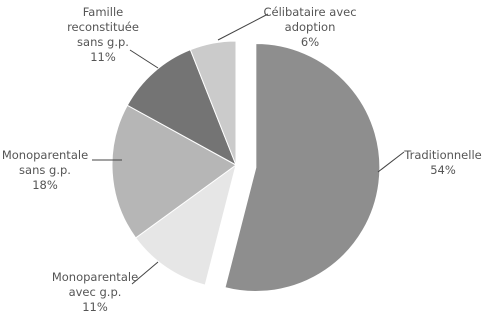 The image size is (498, 320). I want to click on category-name: Traditionnelle, so click(443, 155).